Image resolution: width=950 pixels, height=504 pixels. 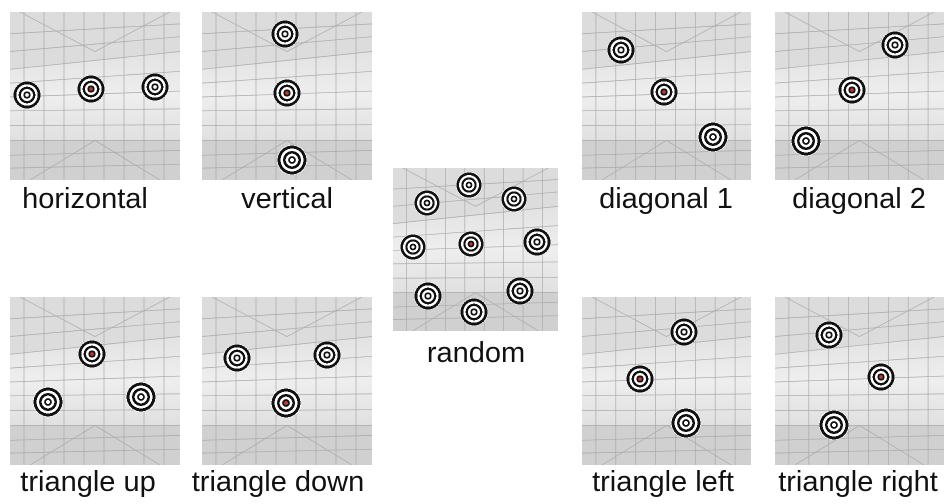 I want to click on caption-vertical: vertical, so click(x=287, y=199).